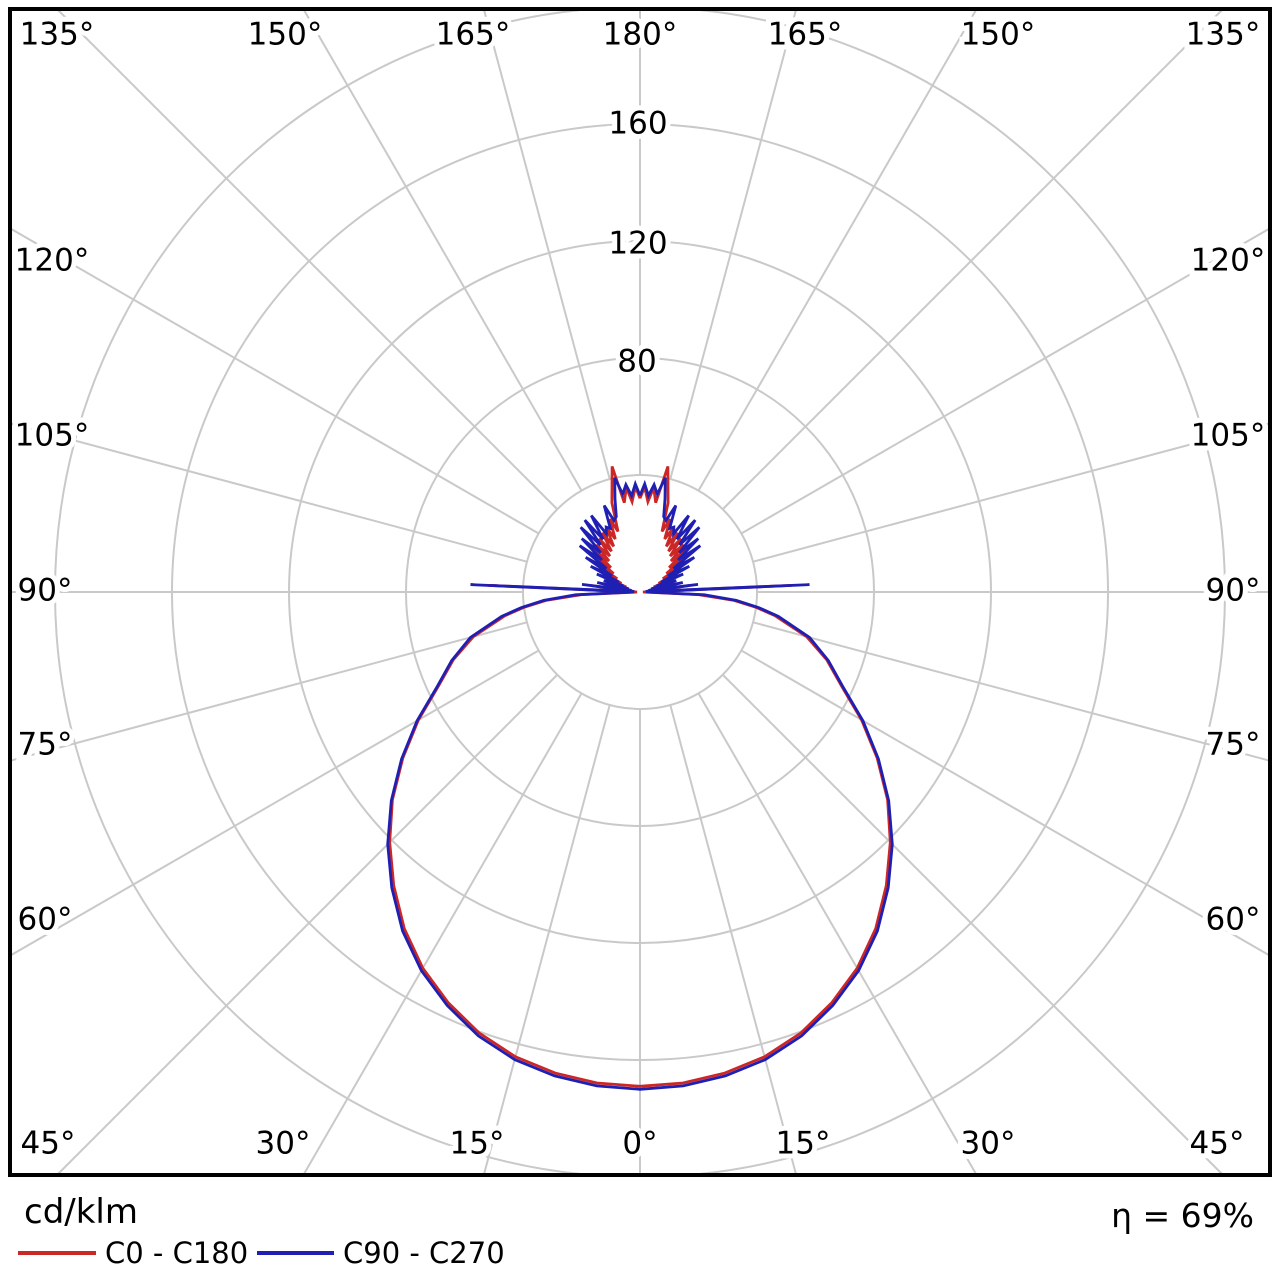  What do you see at coordinates (424, 1253) in the screenshot?
I see `legend-label-c90-c270: C90 - C270` at bounding box center [424, 1253].